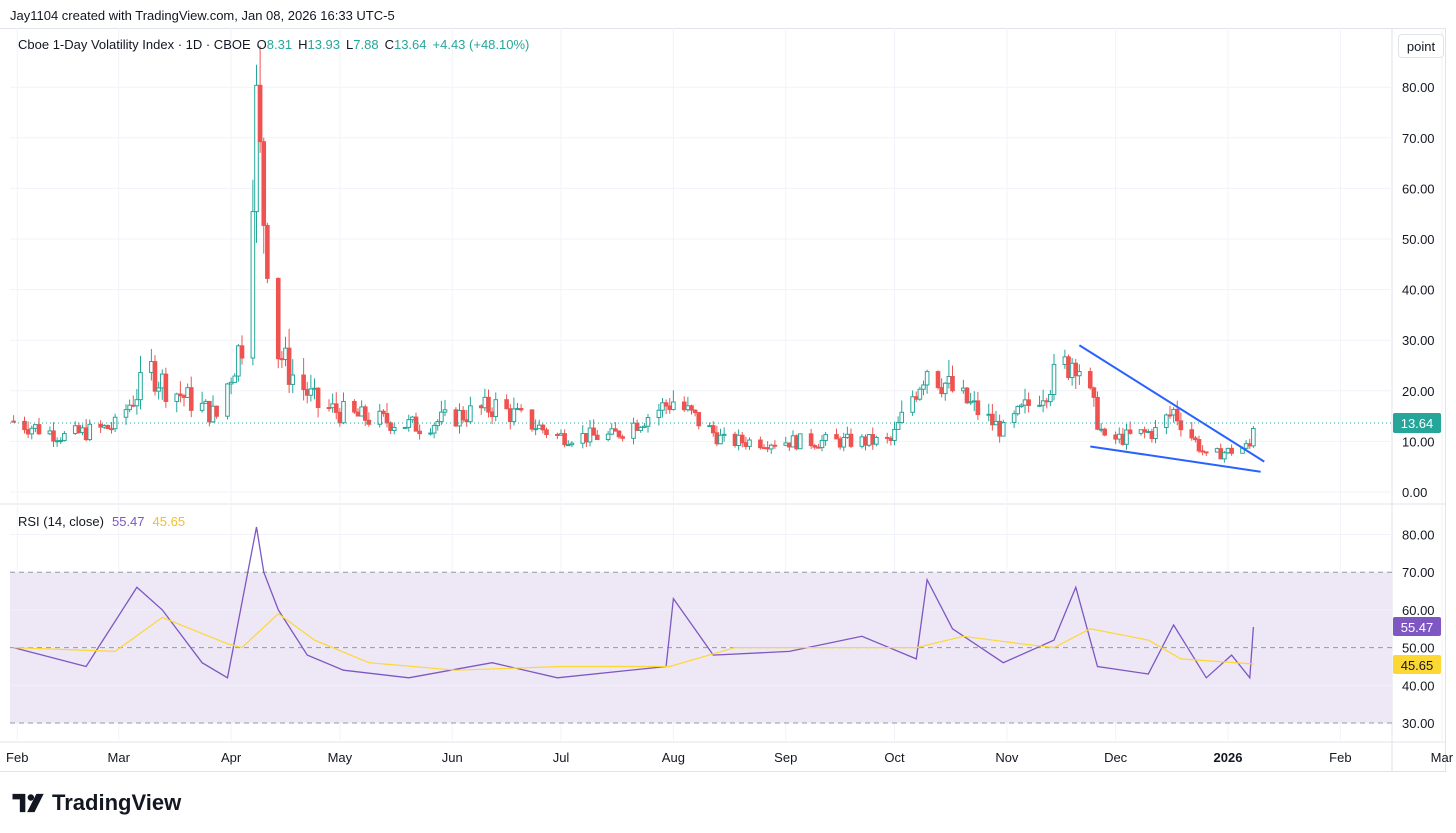 The height and width of the screenshot is (833, 1456). What do you see at coordinates (1418, 87) in the screenshot?
I see `price-tick-label: 80.00` at bounding box center [1418, 87].